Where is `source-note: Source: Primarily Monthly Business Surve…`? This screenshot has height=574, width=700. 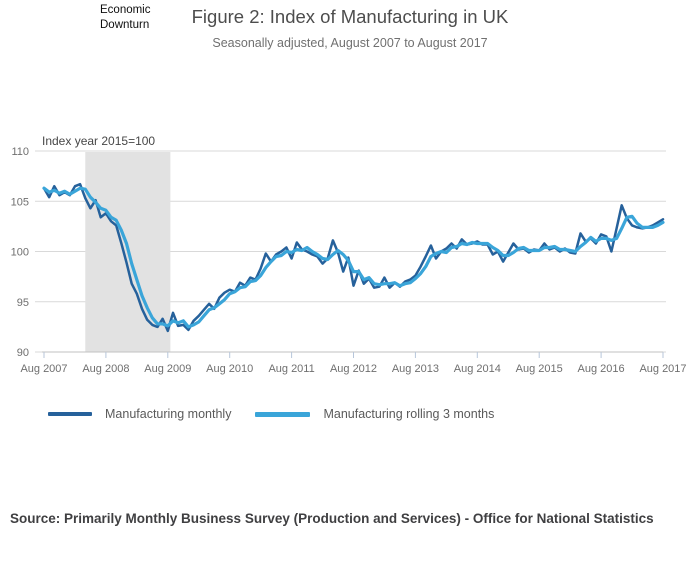 source-note: Source: Primarily Monthly Business Surve… is located at coordinates (332, 518).